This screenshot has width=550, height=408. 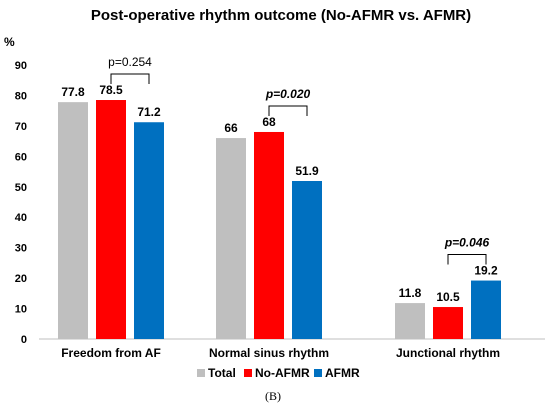 What do you see at coordinates (73, 92) in the screenshot?
I see `data-label: 77.8` at bounding box center [73, 92].